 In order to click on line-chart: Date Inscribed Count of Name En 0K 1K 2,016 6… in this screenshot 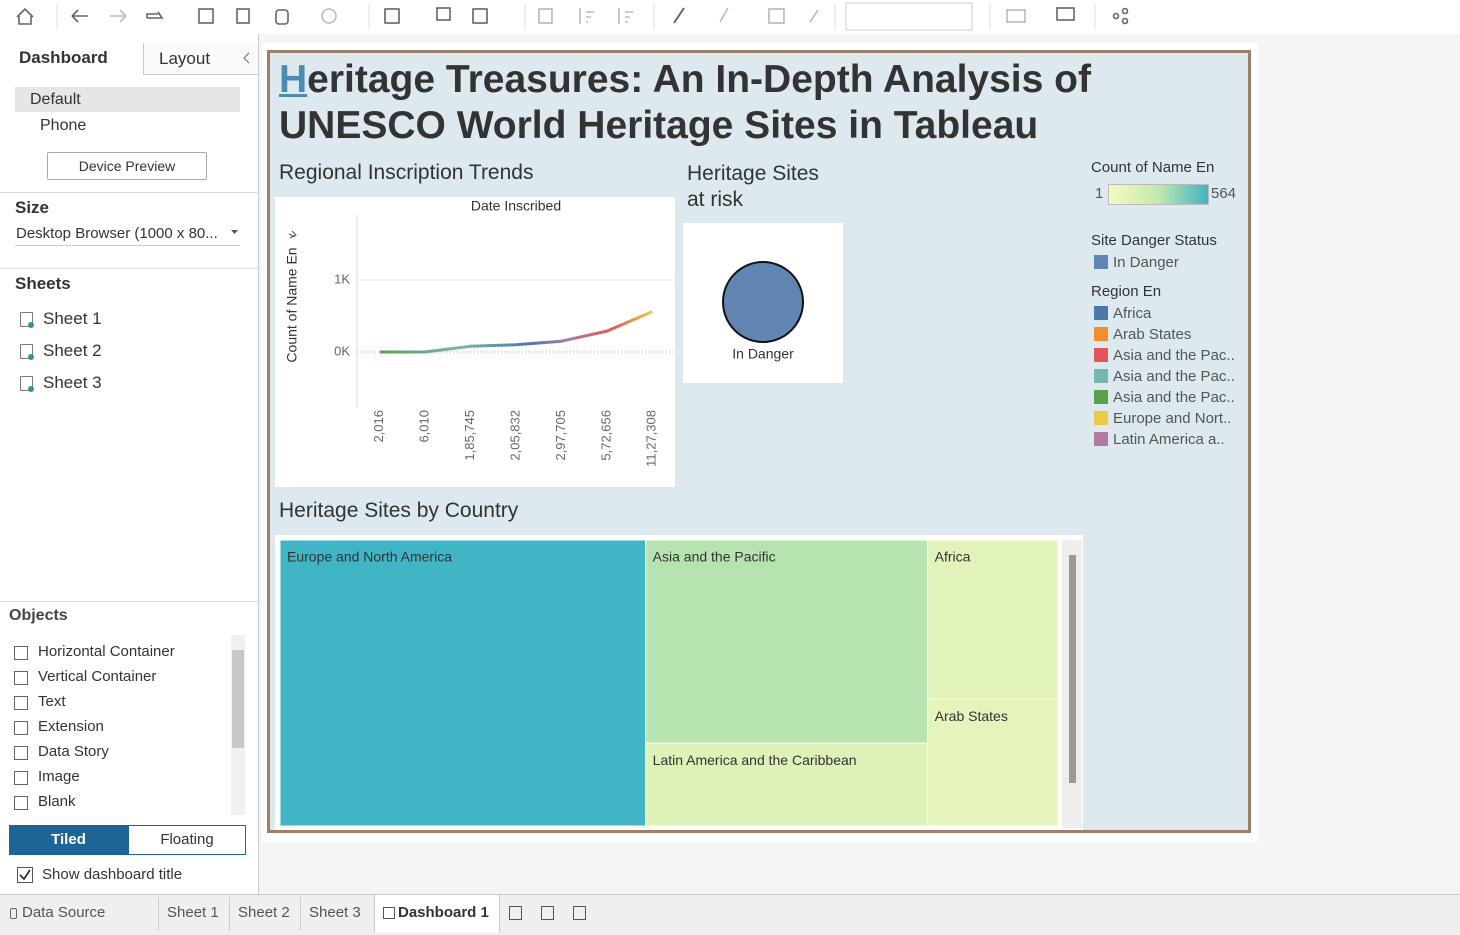, I will do `click(475, 342)`.